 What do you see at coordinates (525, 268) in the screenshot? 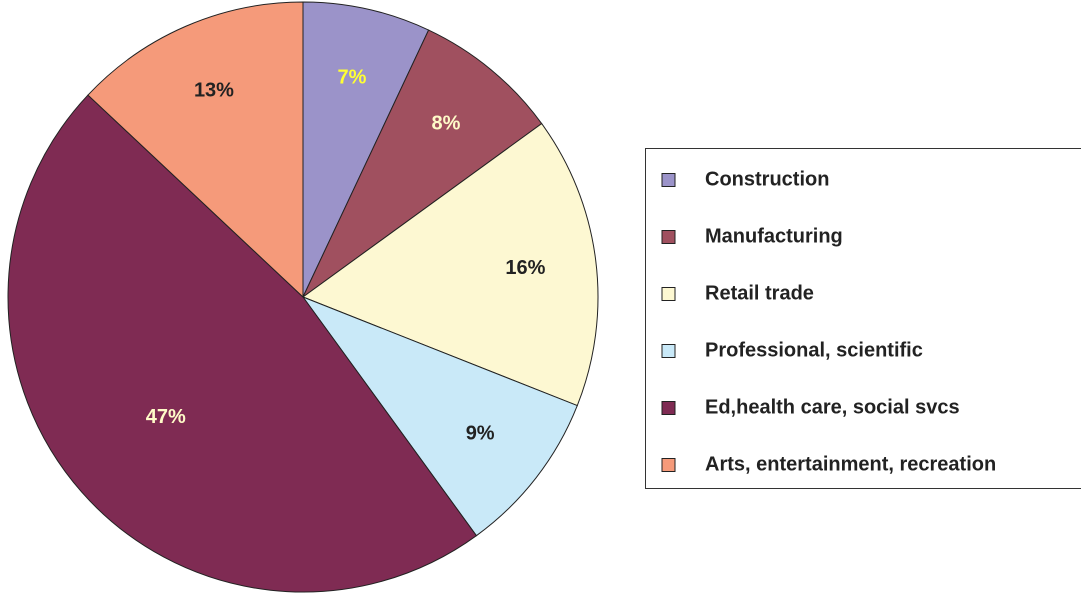
I see `data-label: 16%` at bounding box center [525, 268].